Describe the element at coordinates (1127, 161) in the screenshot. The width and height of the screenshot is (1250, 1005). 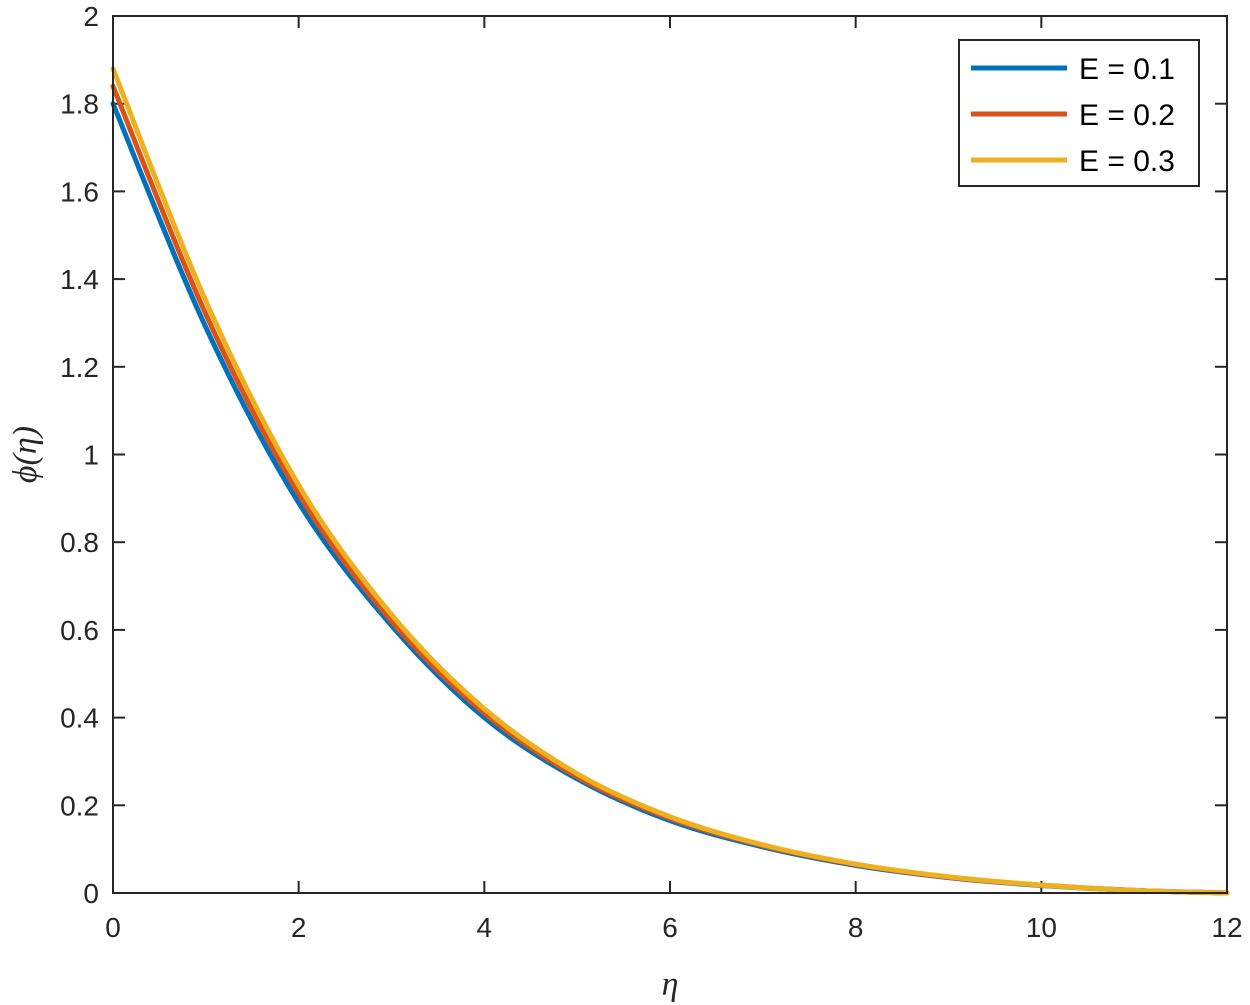
I see `legend-label-3: E = 0.3` at that location.